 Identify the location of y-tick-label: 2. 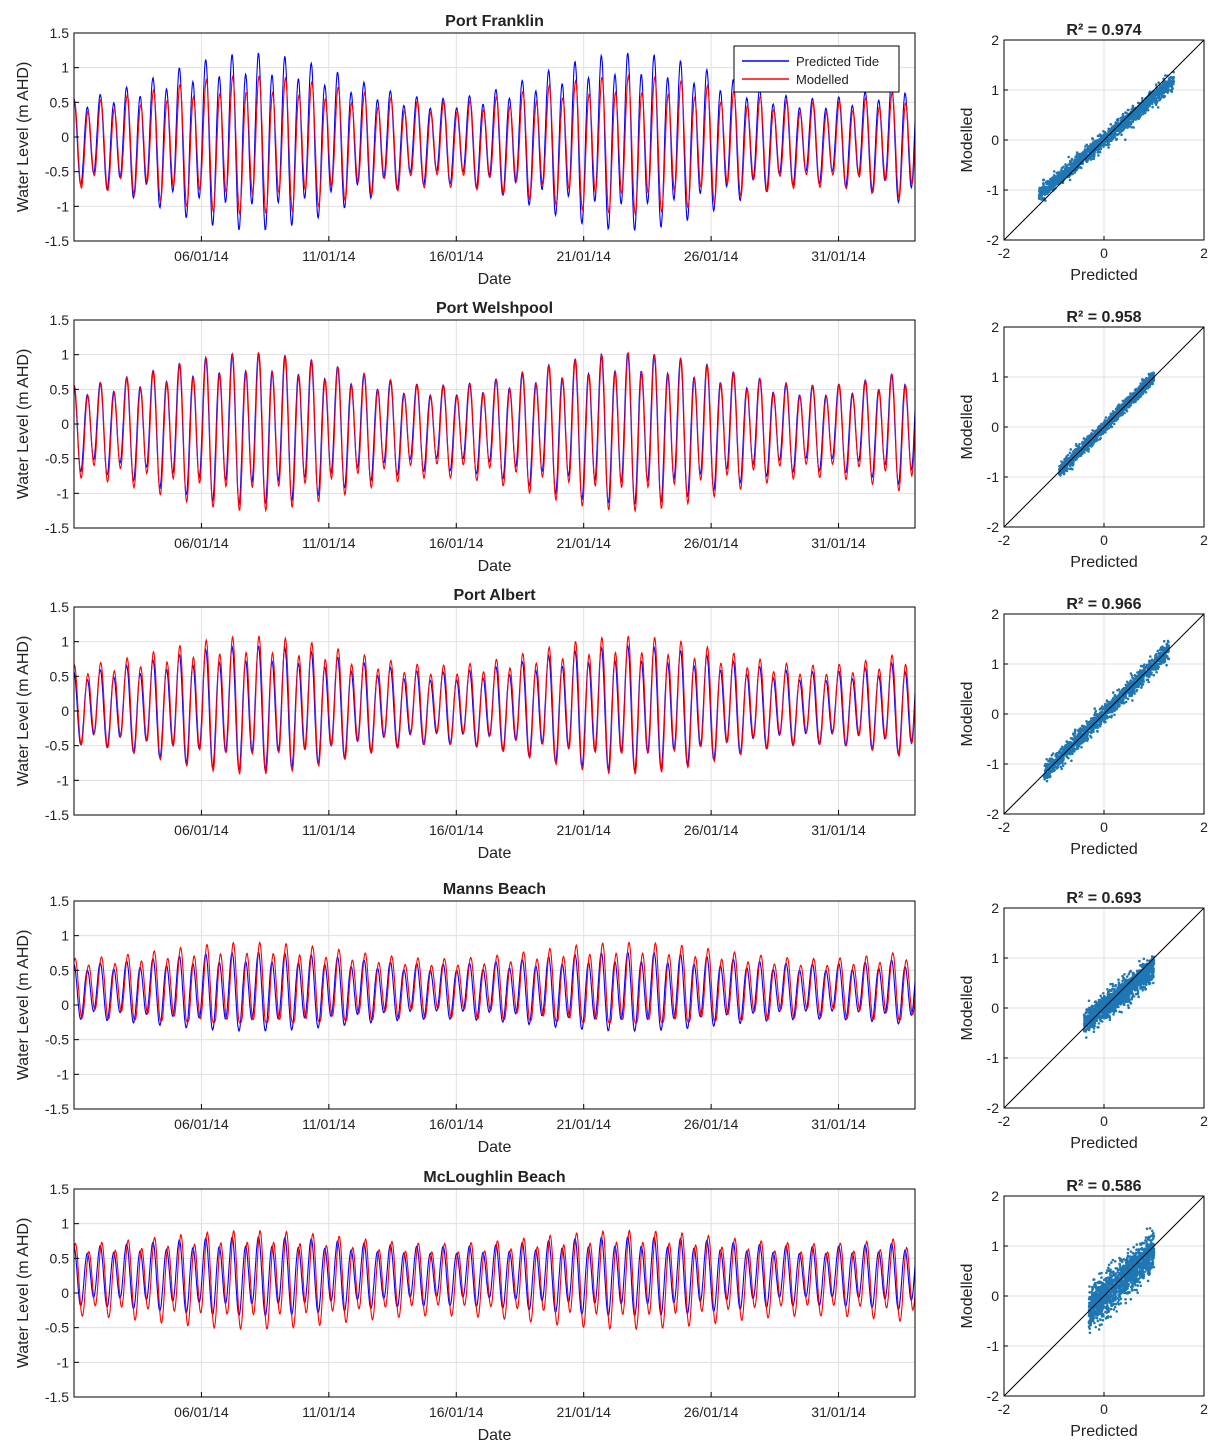
(995, 327).